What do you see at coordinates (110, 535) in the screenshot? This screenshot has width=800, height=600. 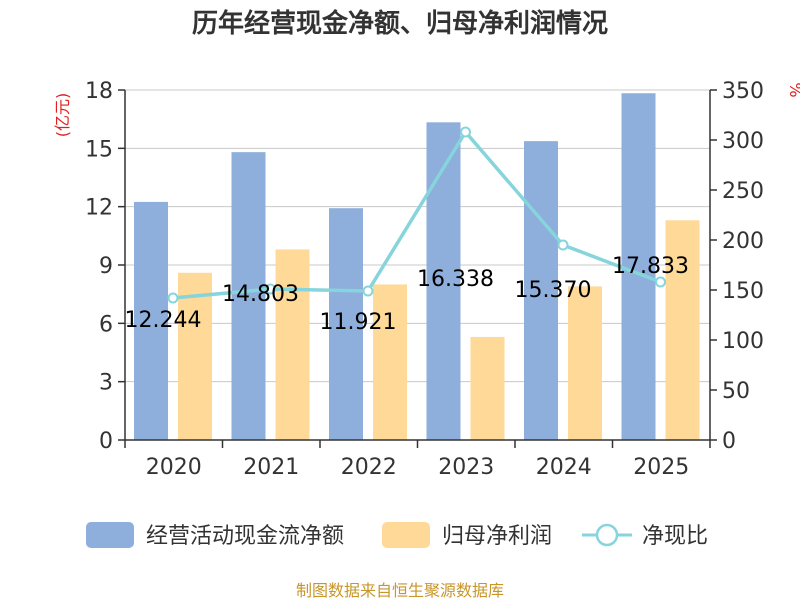 I see `legend-swatch-cashflow` at bounding box center [110, 535].